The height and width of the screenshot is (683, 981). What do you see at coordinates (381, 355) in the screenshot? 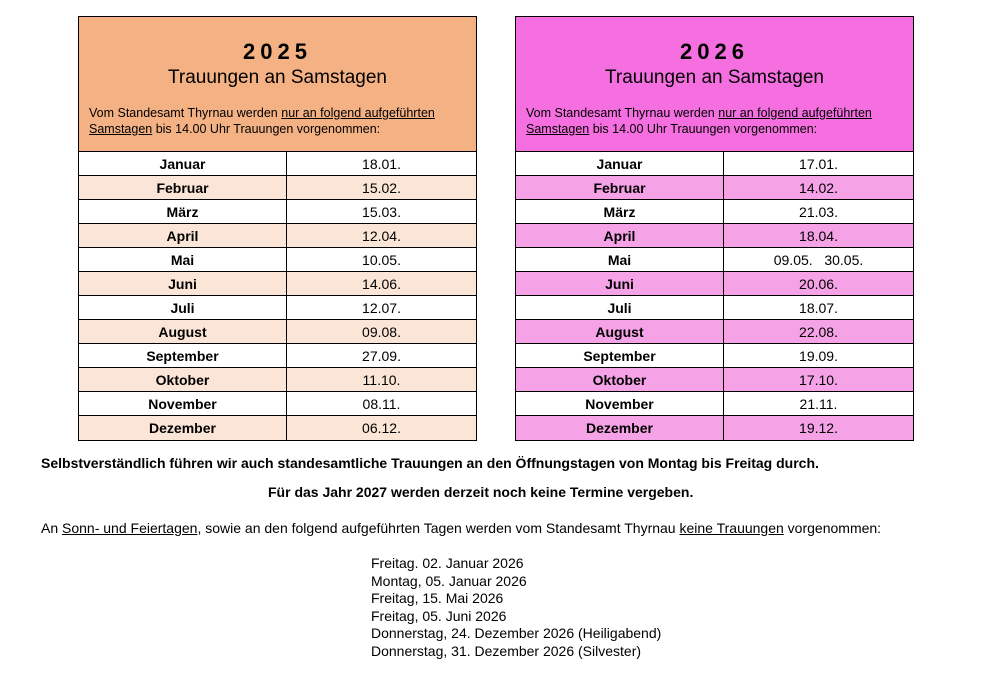
I see `date-cell: 27.09.` at bounding box center [381, 355].